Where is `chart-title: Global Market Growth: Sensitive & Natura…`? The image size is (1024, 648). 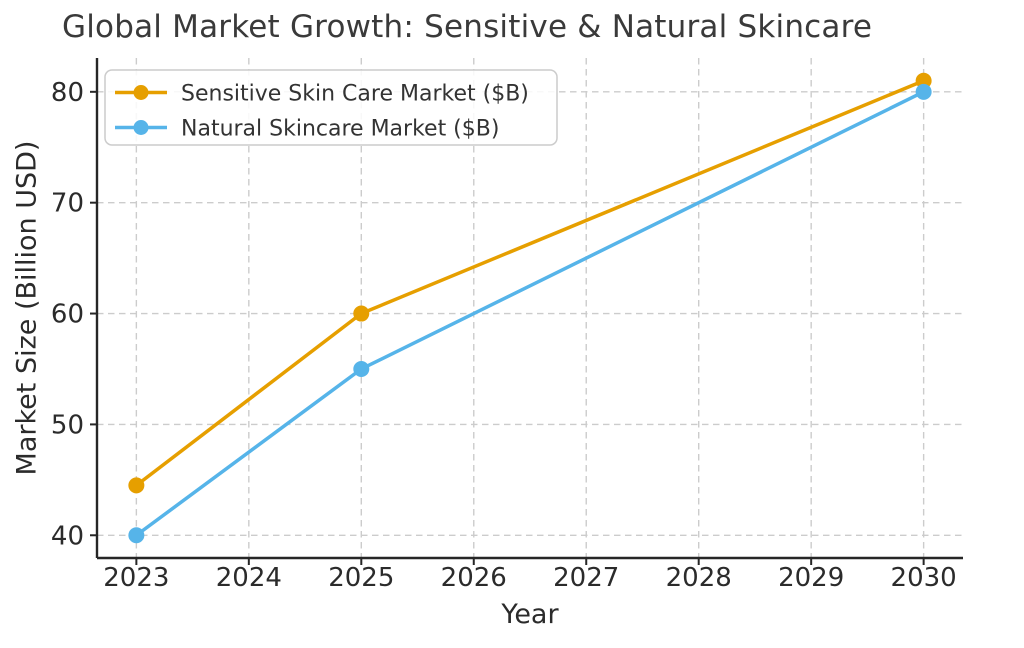 chart-title: Global Market Growth: Sensitive & Natura… is located at coordinates (467, 27).